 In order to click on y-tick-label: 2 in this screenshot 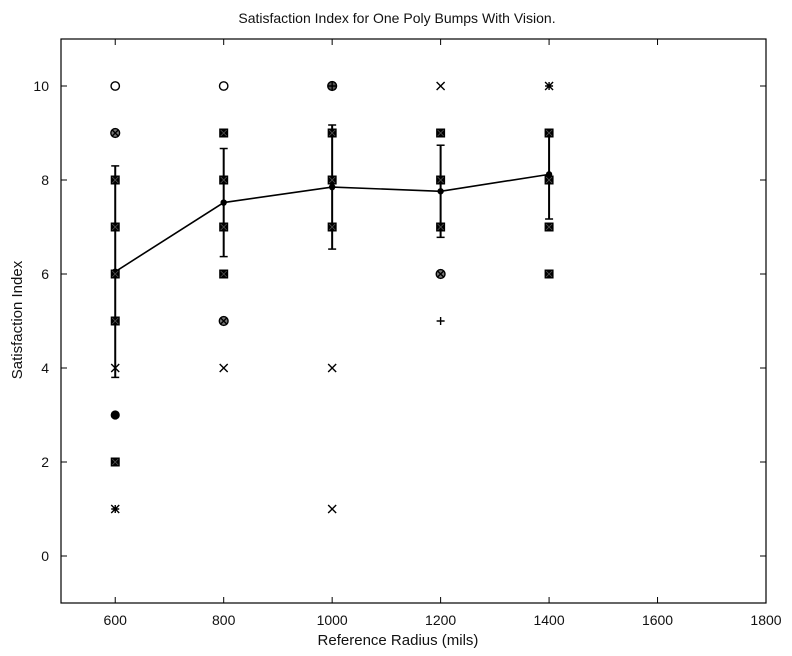, I will do `click(45, 462)`.